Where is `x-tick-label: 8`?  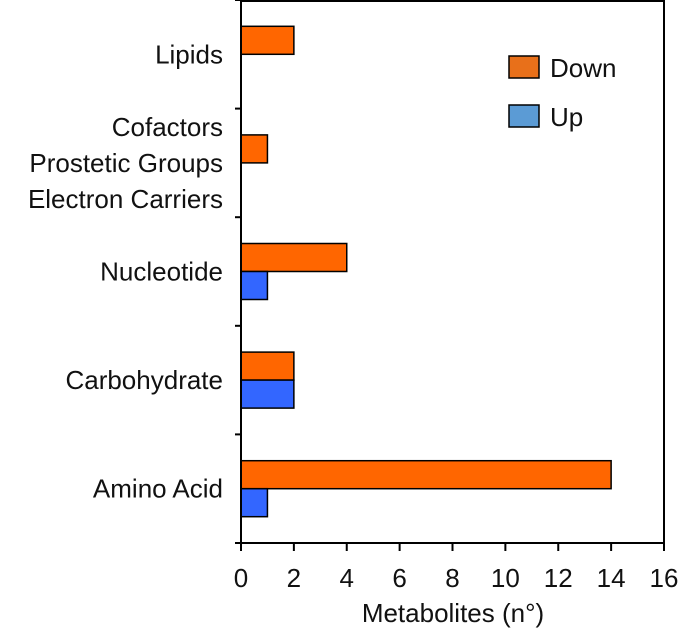
x-tick-label: 8 is located at coordinates (452, 578).